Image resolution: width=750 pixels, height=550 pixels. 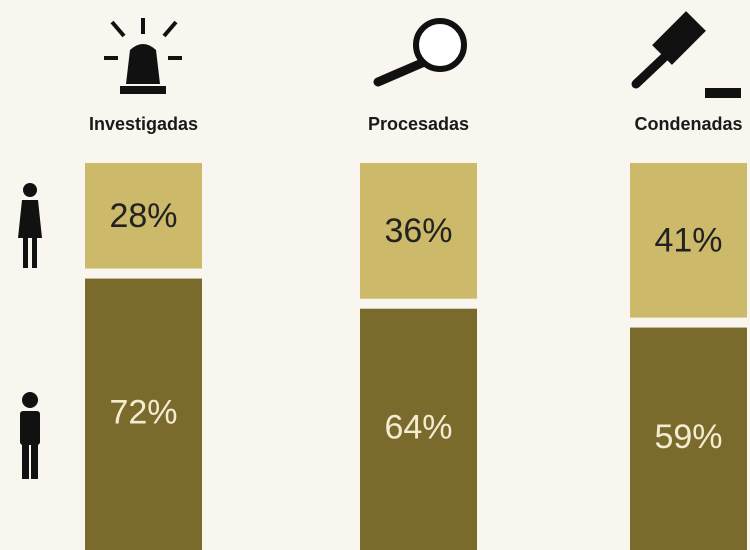 I want to click on woman-icon, so click(x=30, y=225).